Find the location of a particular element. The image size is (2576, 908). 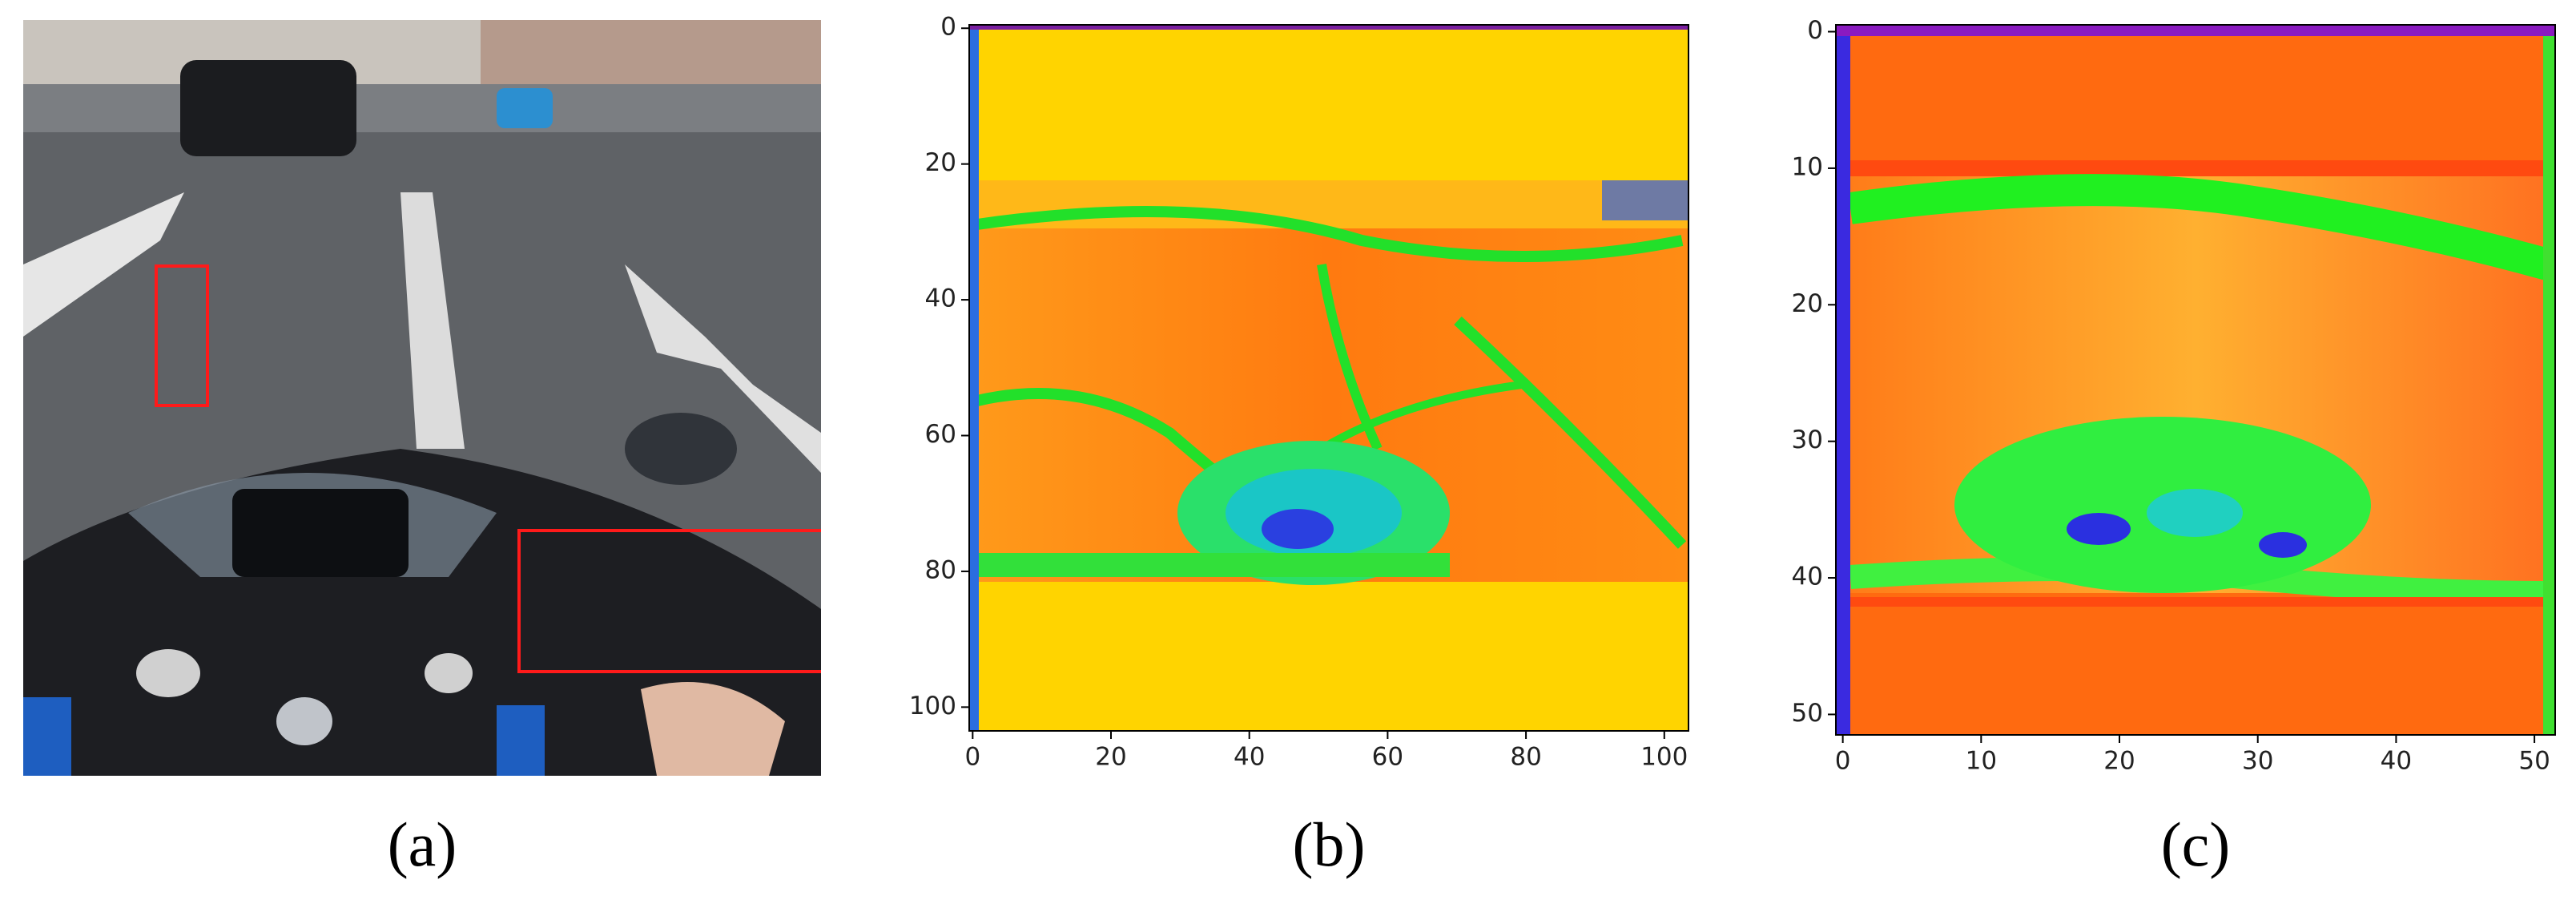

panel-caption: (b) is located at coordinates (1329, 844).